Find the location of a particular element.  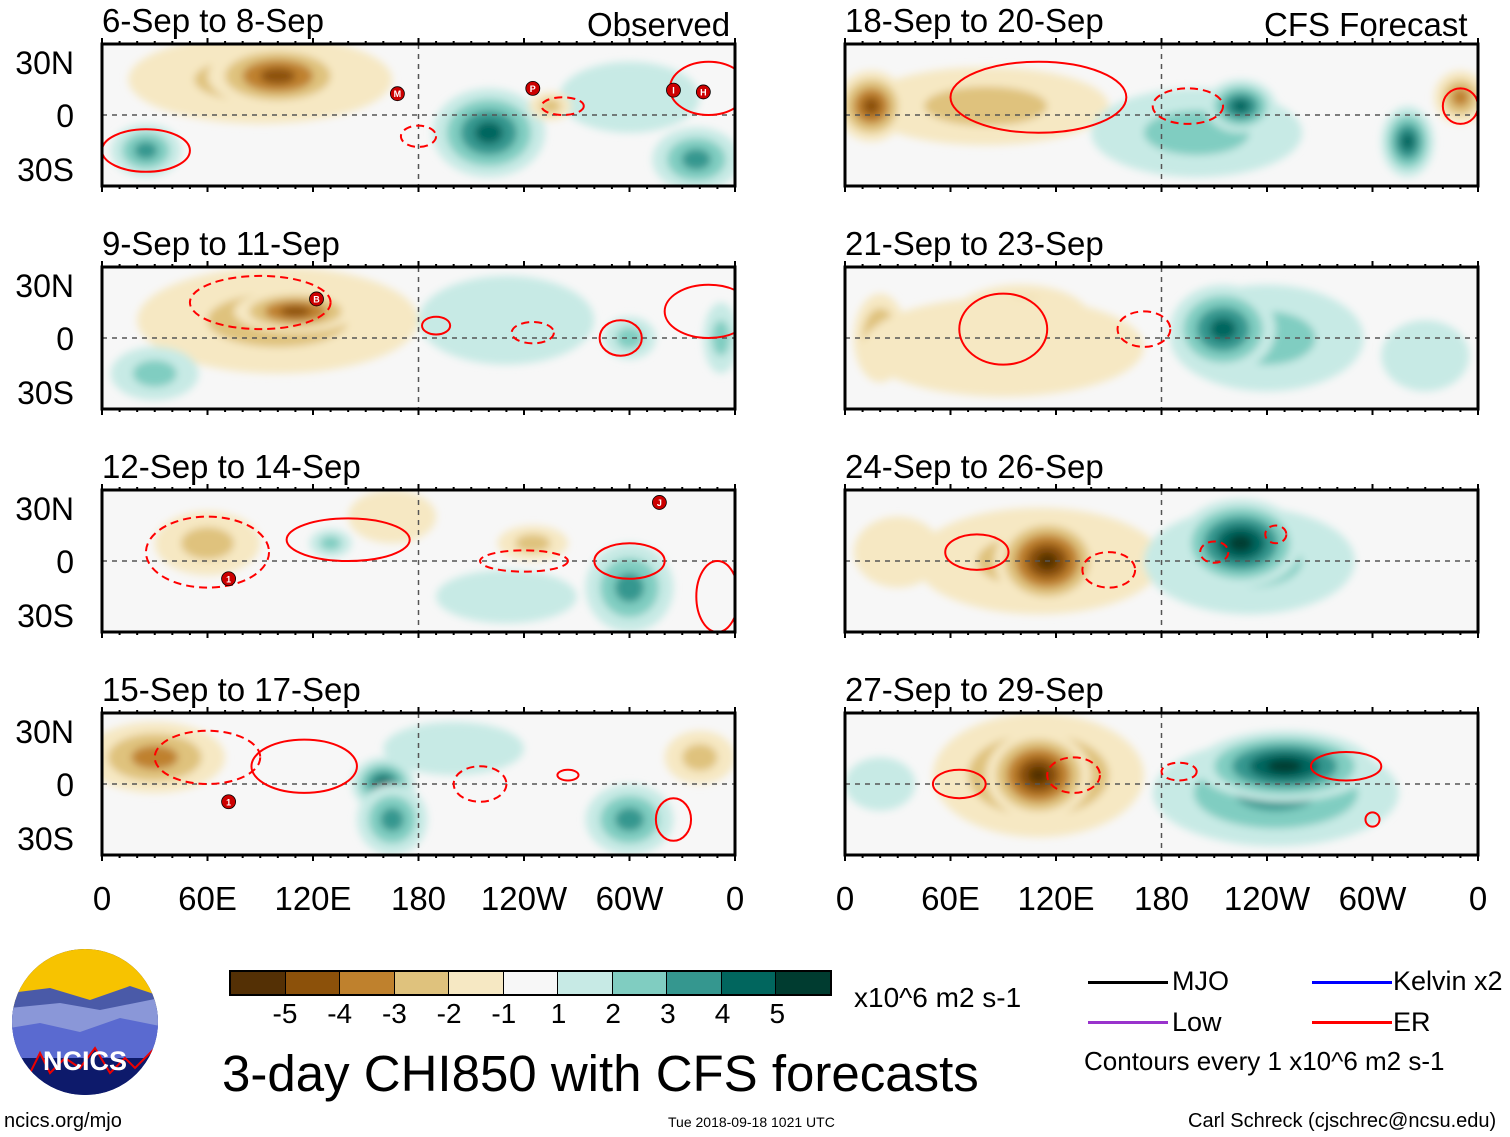

panel-title: 9-Sep to 11-Sep is located at coordinates (221, 243).